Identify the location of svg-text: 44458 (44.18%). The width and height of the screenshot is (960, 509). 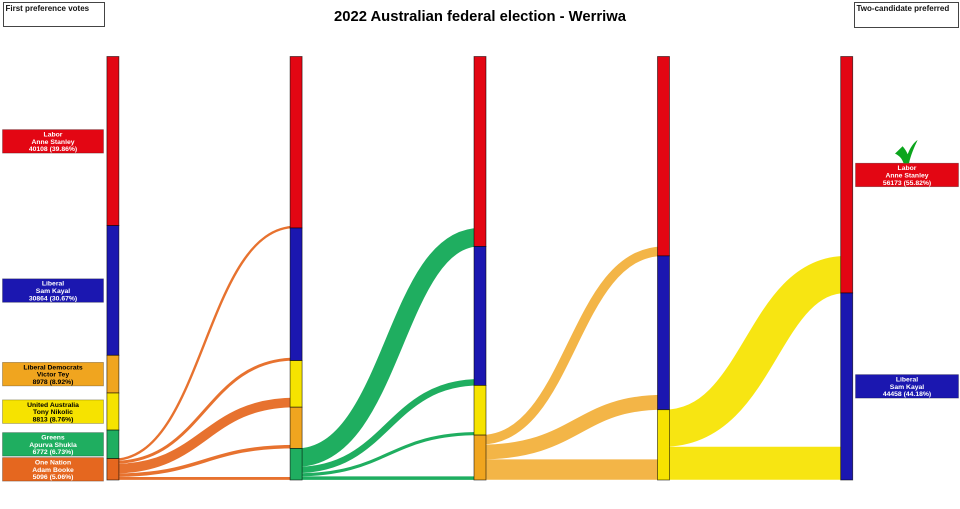
(907, 394).